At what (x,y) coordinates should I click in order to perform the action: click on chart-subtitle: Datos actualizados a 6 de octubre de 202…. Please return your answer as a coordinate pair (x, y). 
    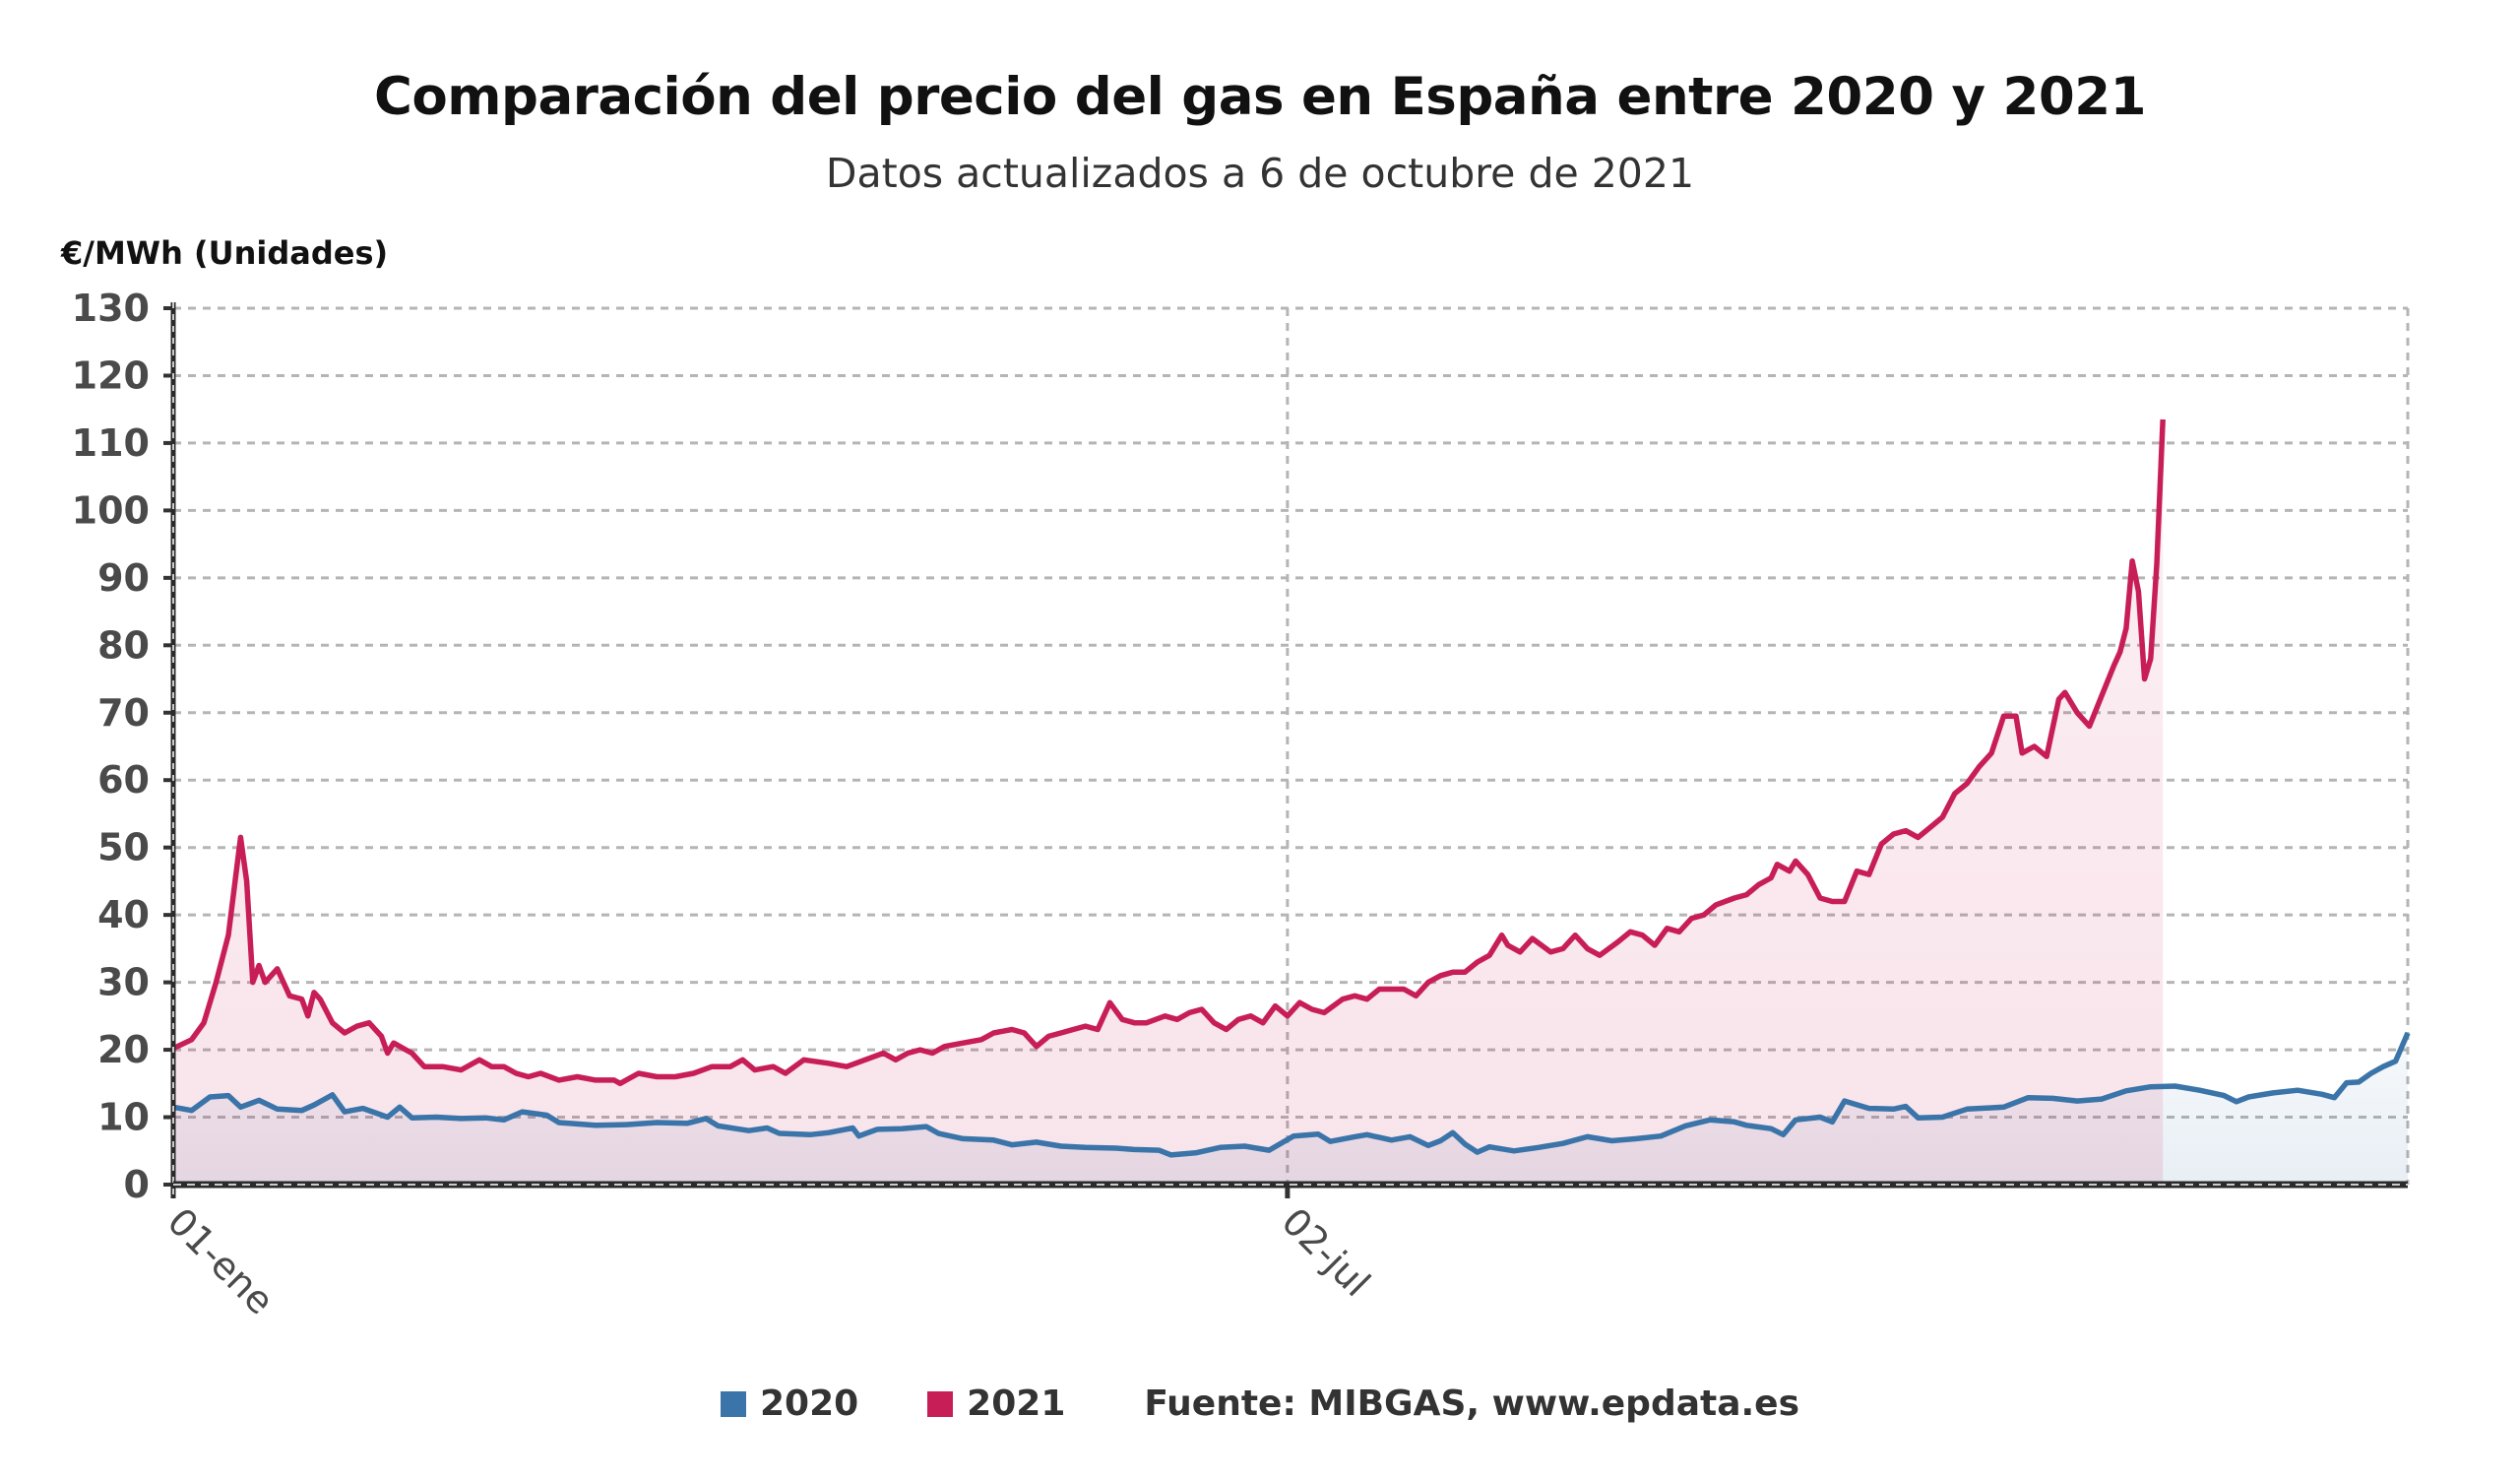
    Looking at the image, I should click on (1260, 173).